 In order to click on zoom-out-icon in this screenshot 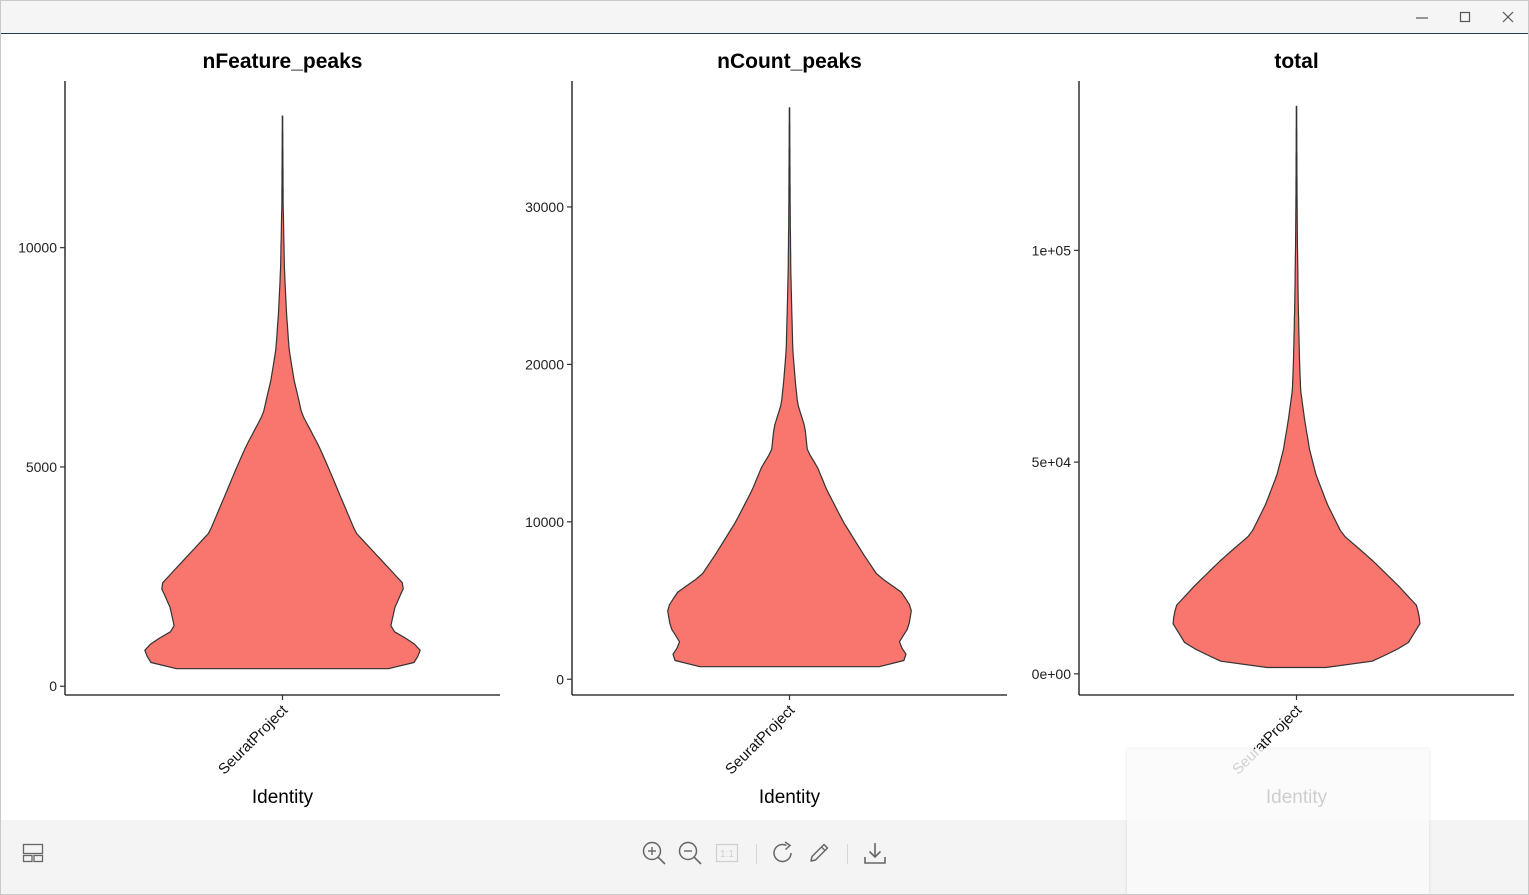, I will do `click(690, 853)`.